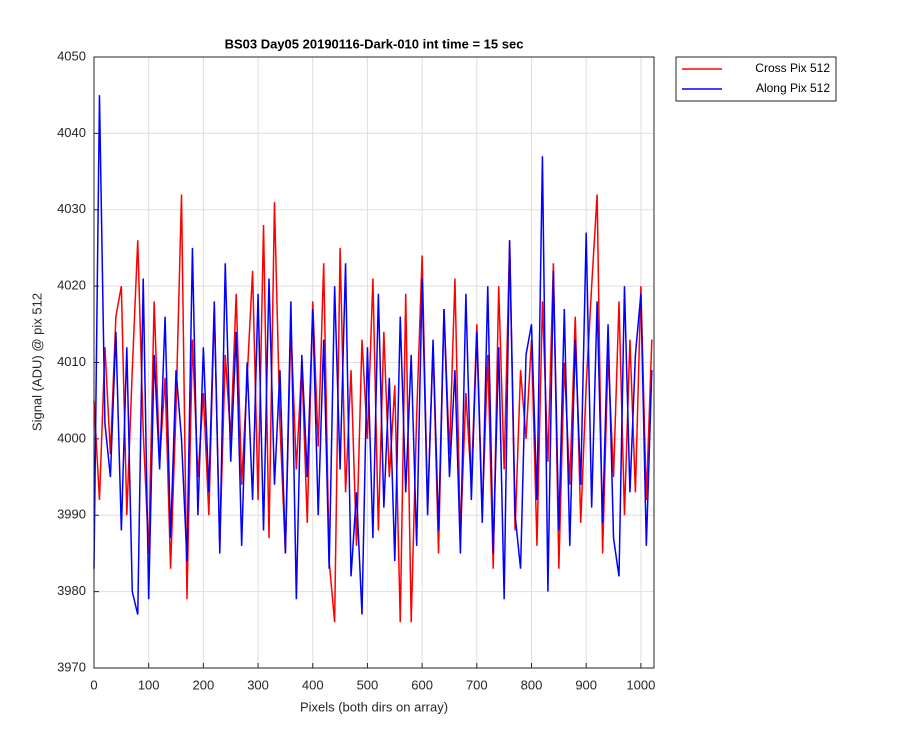 The image size is (900, 750). What do you see at coordinates (71, 666) in the screenshot?
I see `y-tick-label: 3970` at bounding box center [71, 666].